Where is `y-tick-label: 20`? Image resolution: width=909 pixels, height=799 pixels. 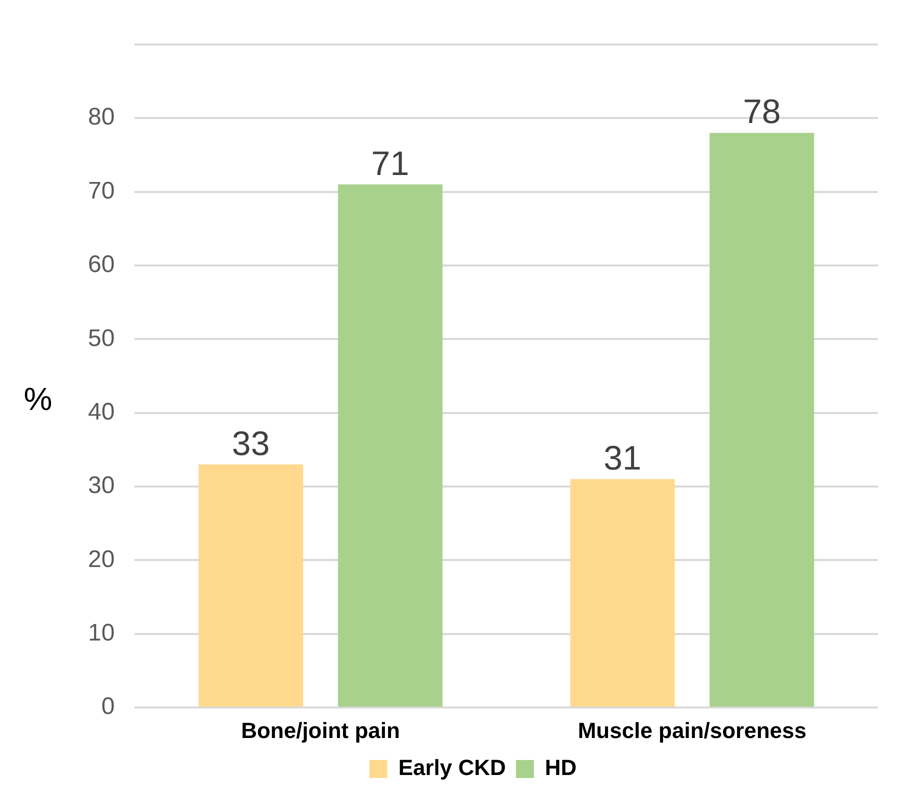
y-tick-label: 20 is located at coordinates (101, 558).